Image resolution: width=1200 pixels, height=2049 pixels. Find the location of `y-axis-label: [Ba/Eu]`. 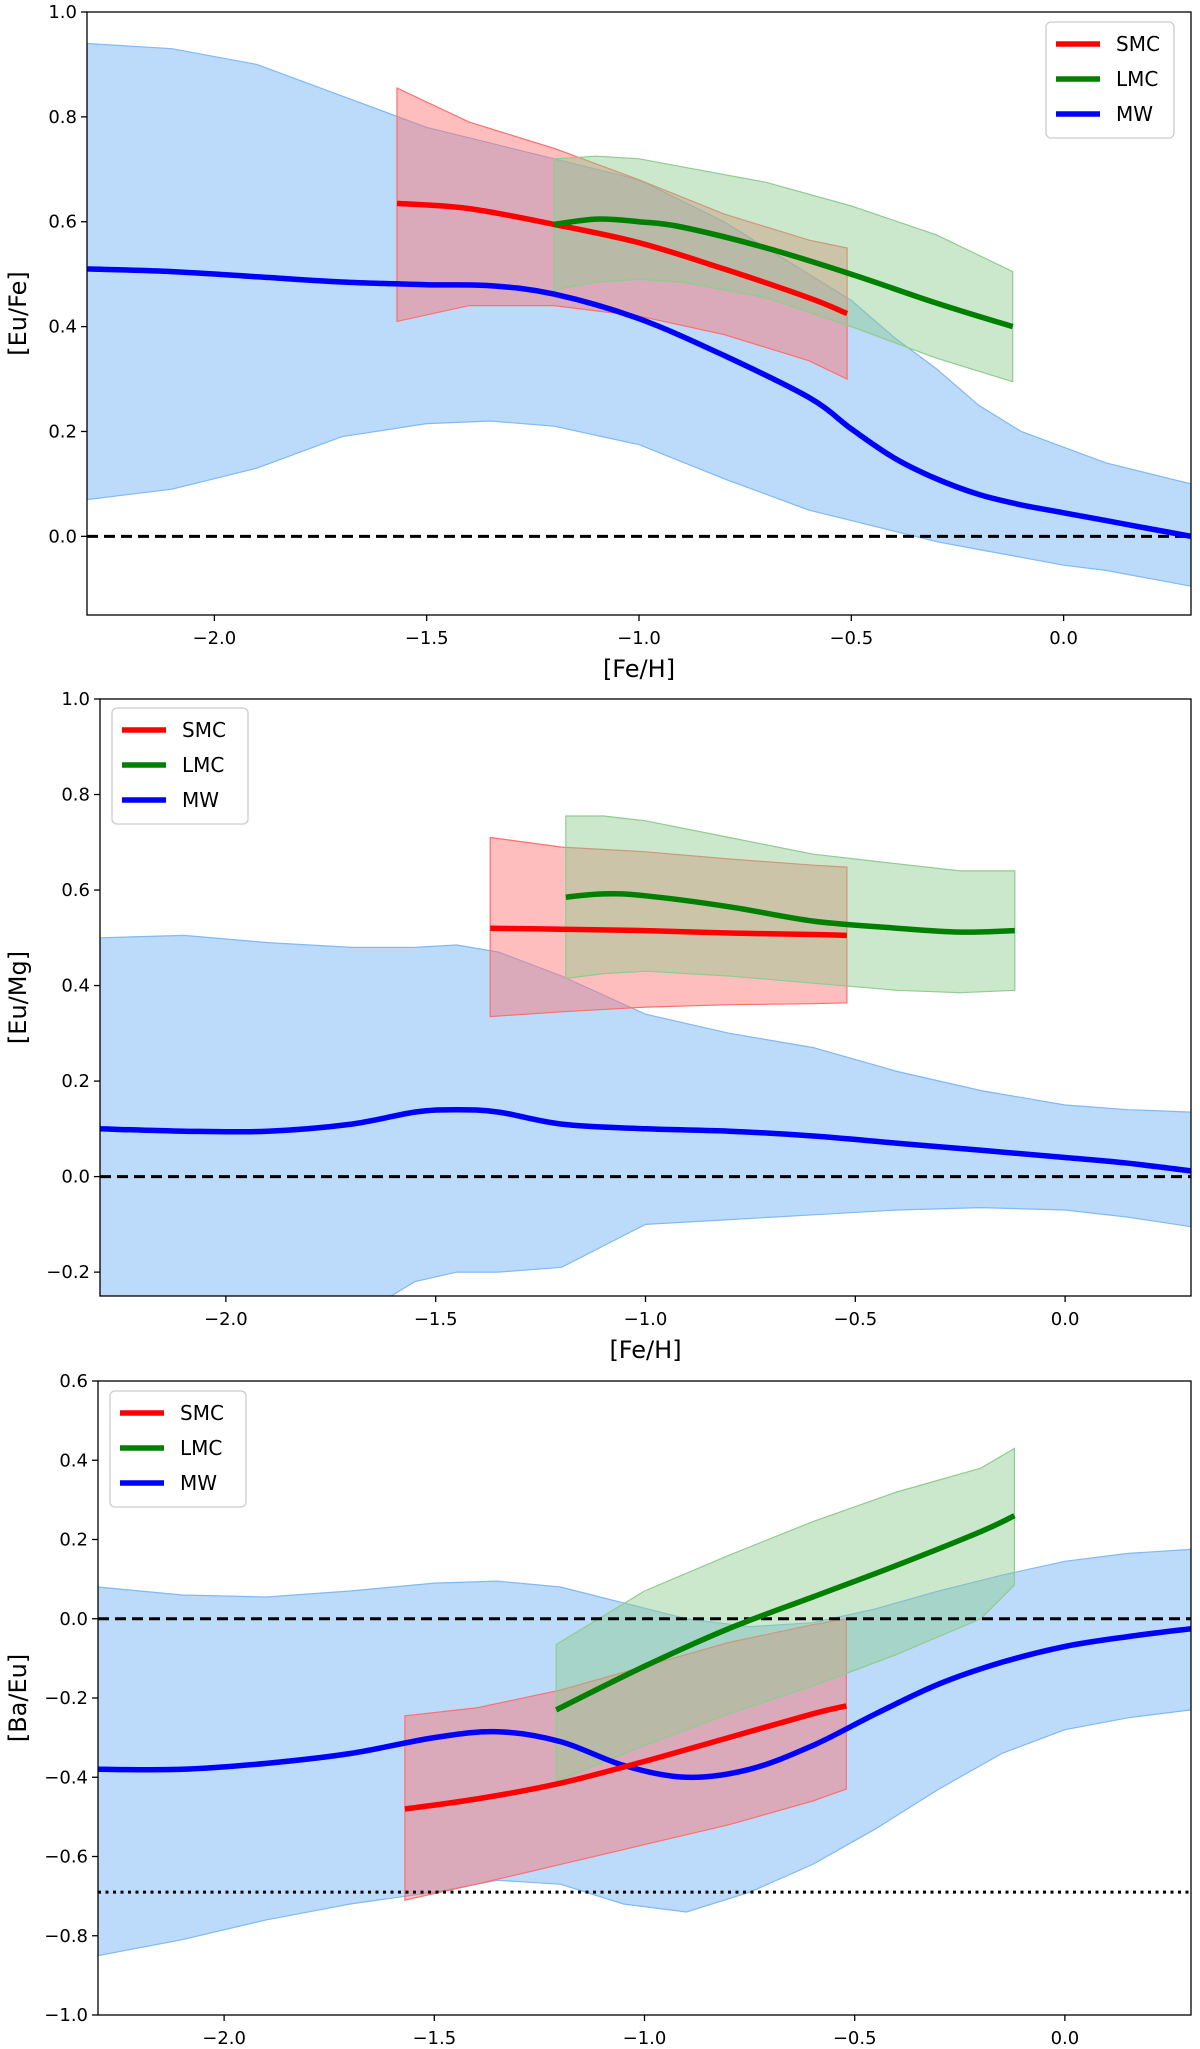

y-axis-label: [Ba/Eu] is located at coordinates (18, 1698).